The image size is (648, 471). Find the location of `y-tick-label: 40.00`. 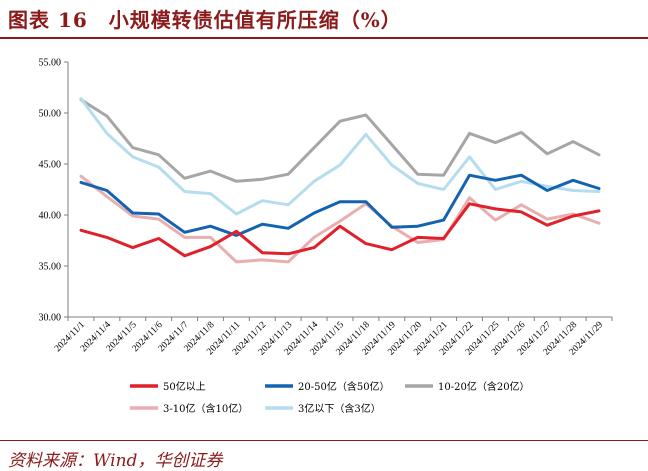

y-tick-label: 40.00 is located at coordinates (50, 216).